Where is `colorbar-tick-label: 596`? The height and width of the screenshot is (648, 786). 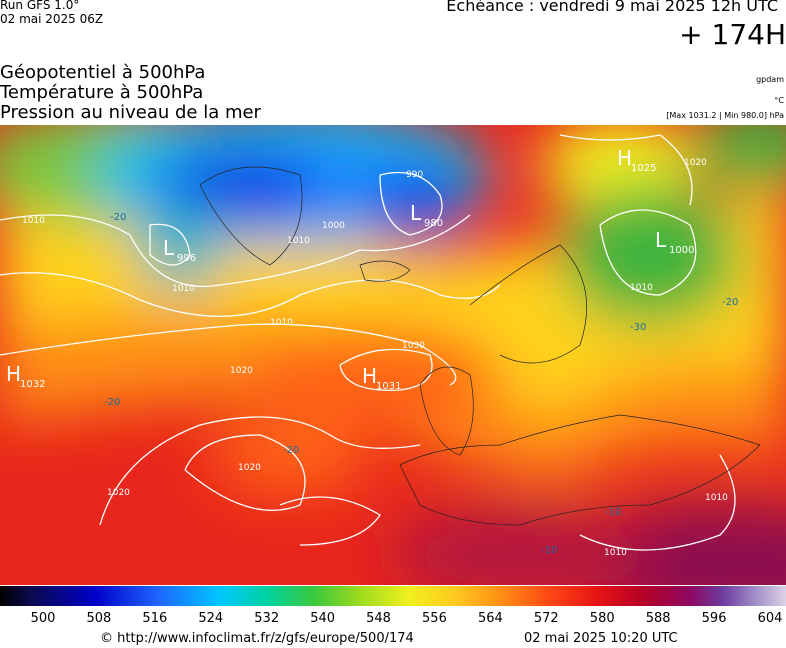 colorbar-tick-label: 596 is located at coordinates (714, 618).